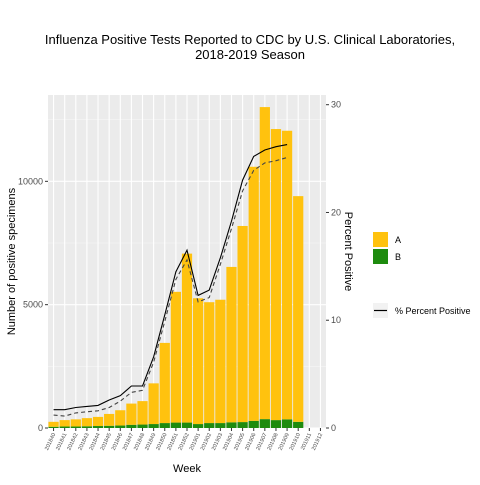 The image size is (480, 485). What do you see at coordinates (250, 54) in the screenshot?
I see `chart-title-line-2: 2018-2019 Season` at bounding box center [250, 54].